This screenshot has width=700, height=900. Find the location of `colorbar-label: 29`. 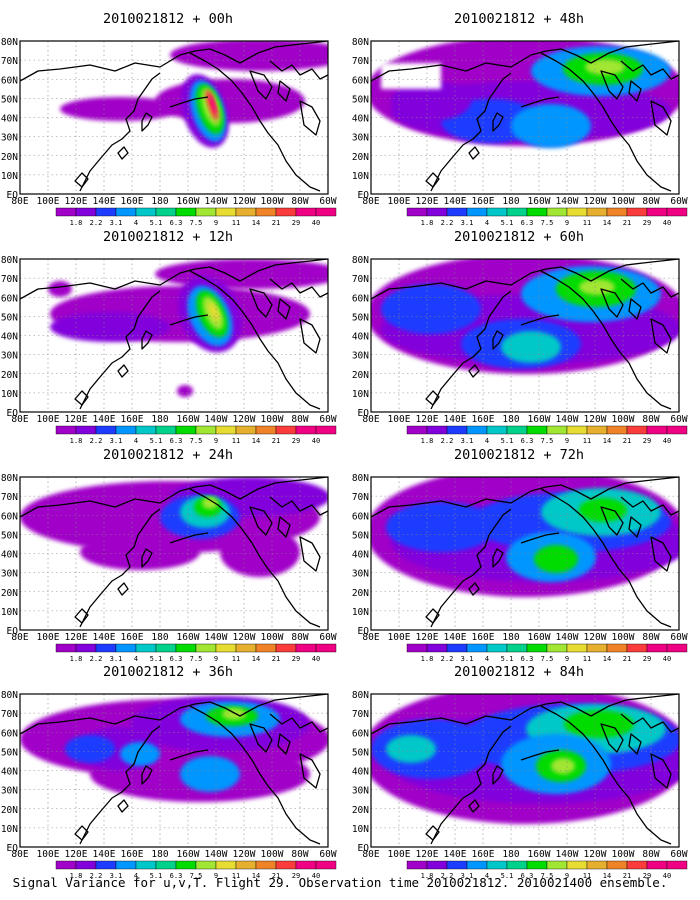

colorbar-label: 29 is located at coordinates (296, 876).